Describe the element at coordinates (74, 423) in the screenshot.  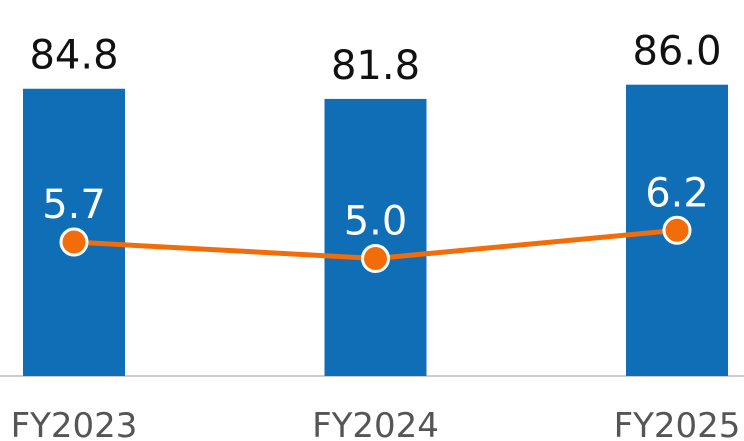
I see `x-tick-label: FY2023` at that location.